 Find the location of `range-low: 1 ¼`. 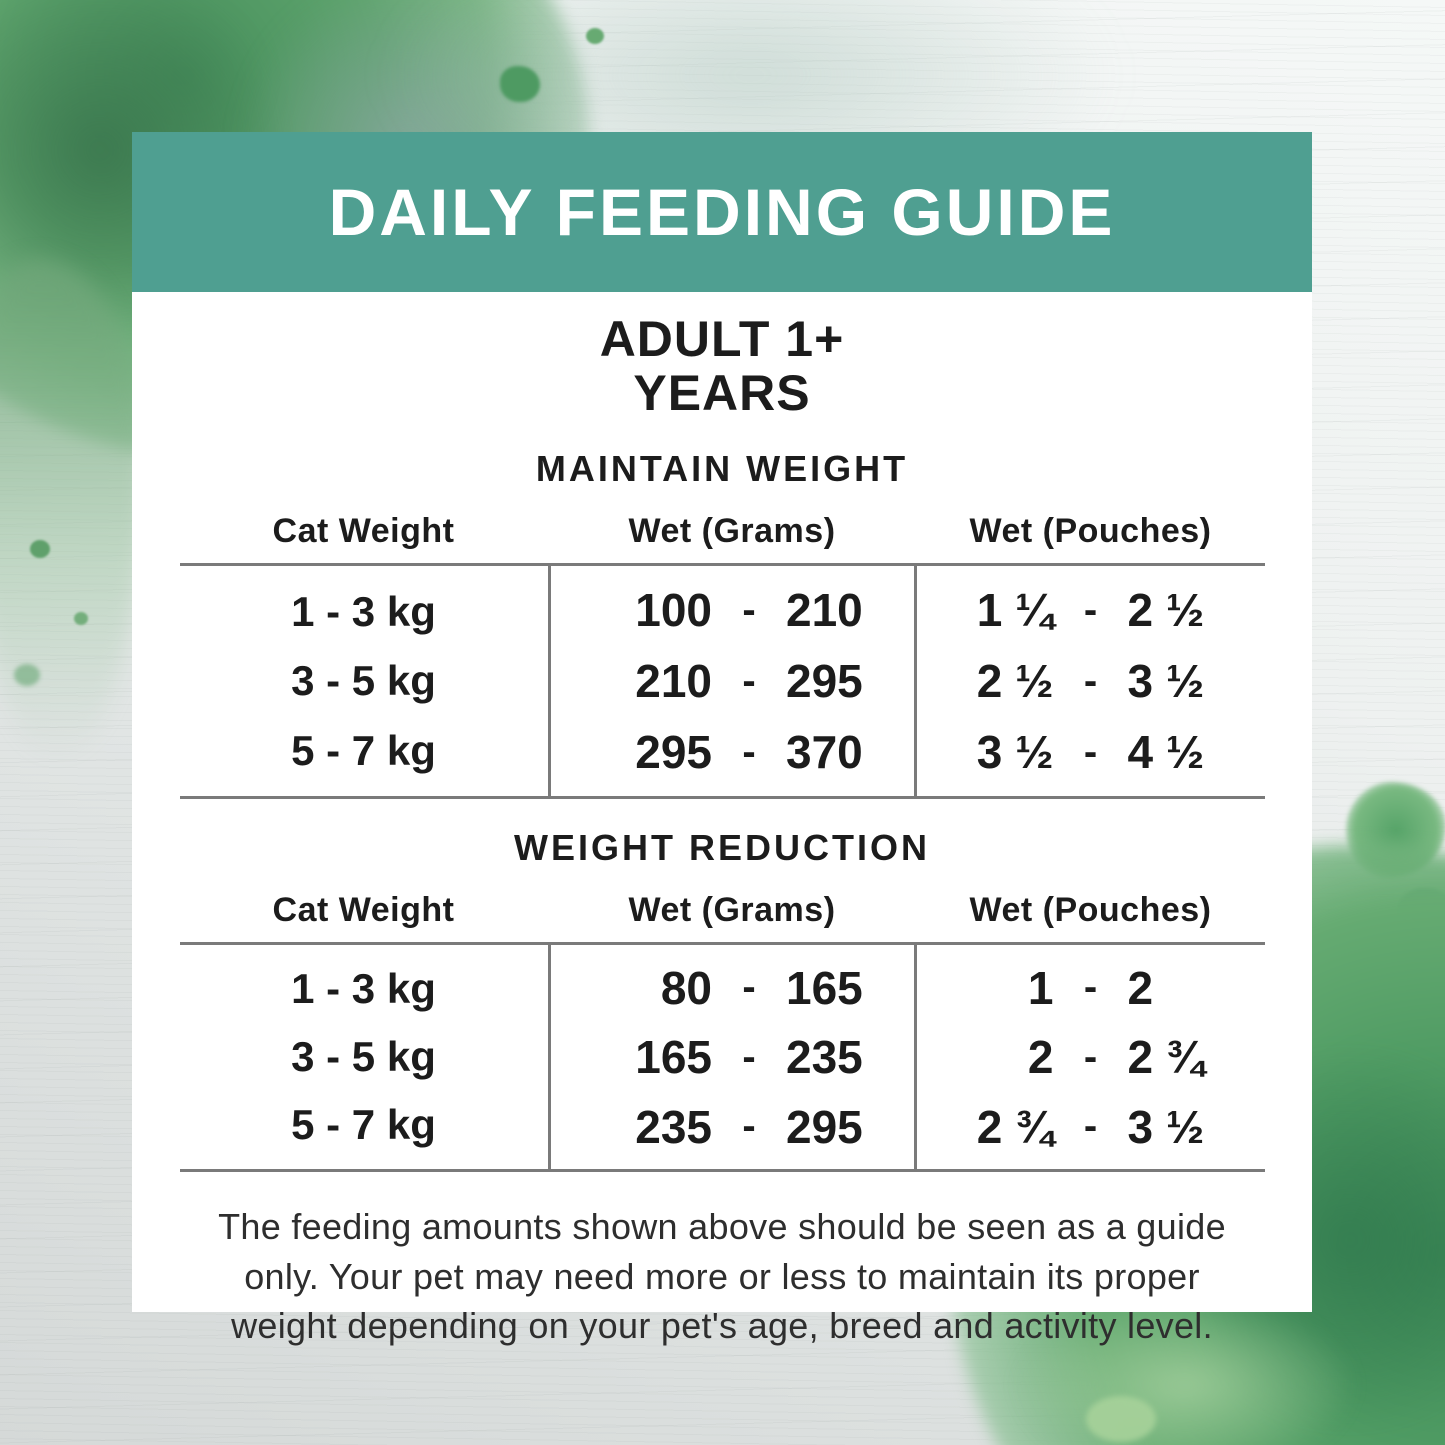

range-low: 1 ¼ is located at coordinates (1015, 610).